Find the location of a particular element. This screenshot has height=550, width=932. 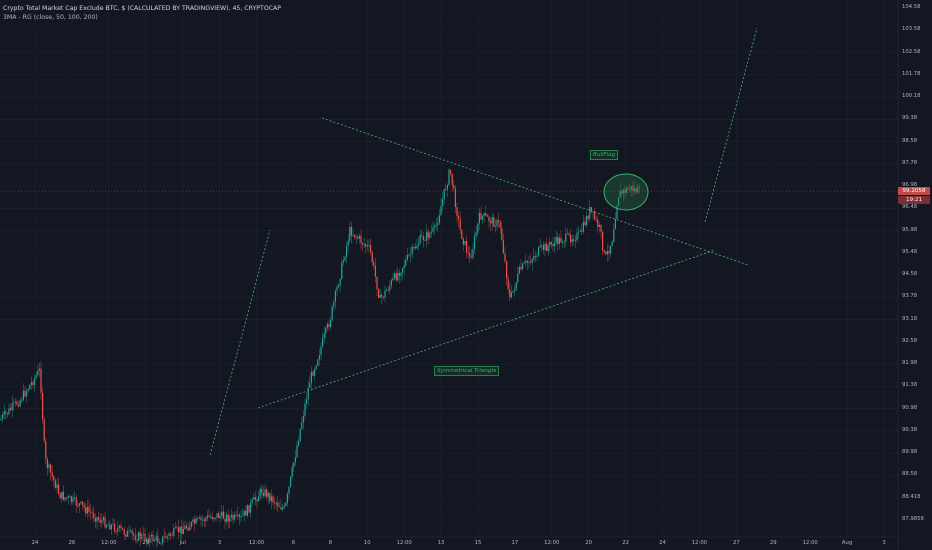

time-axis-label: 6 is located at coordinates (293, 543).